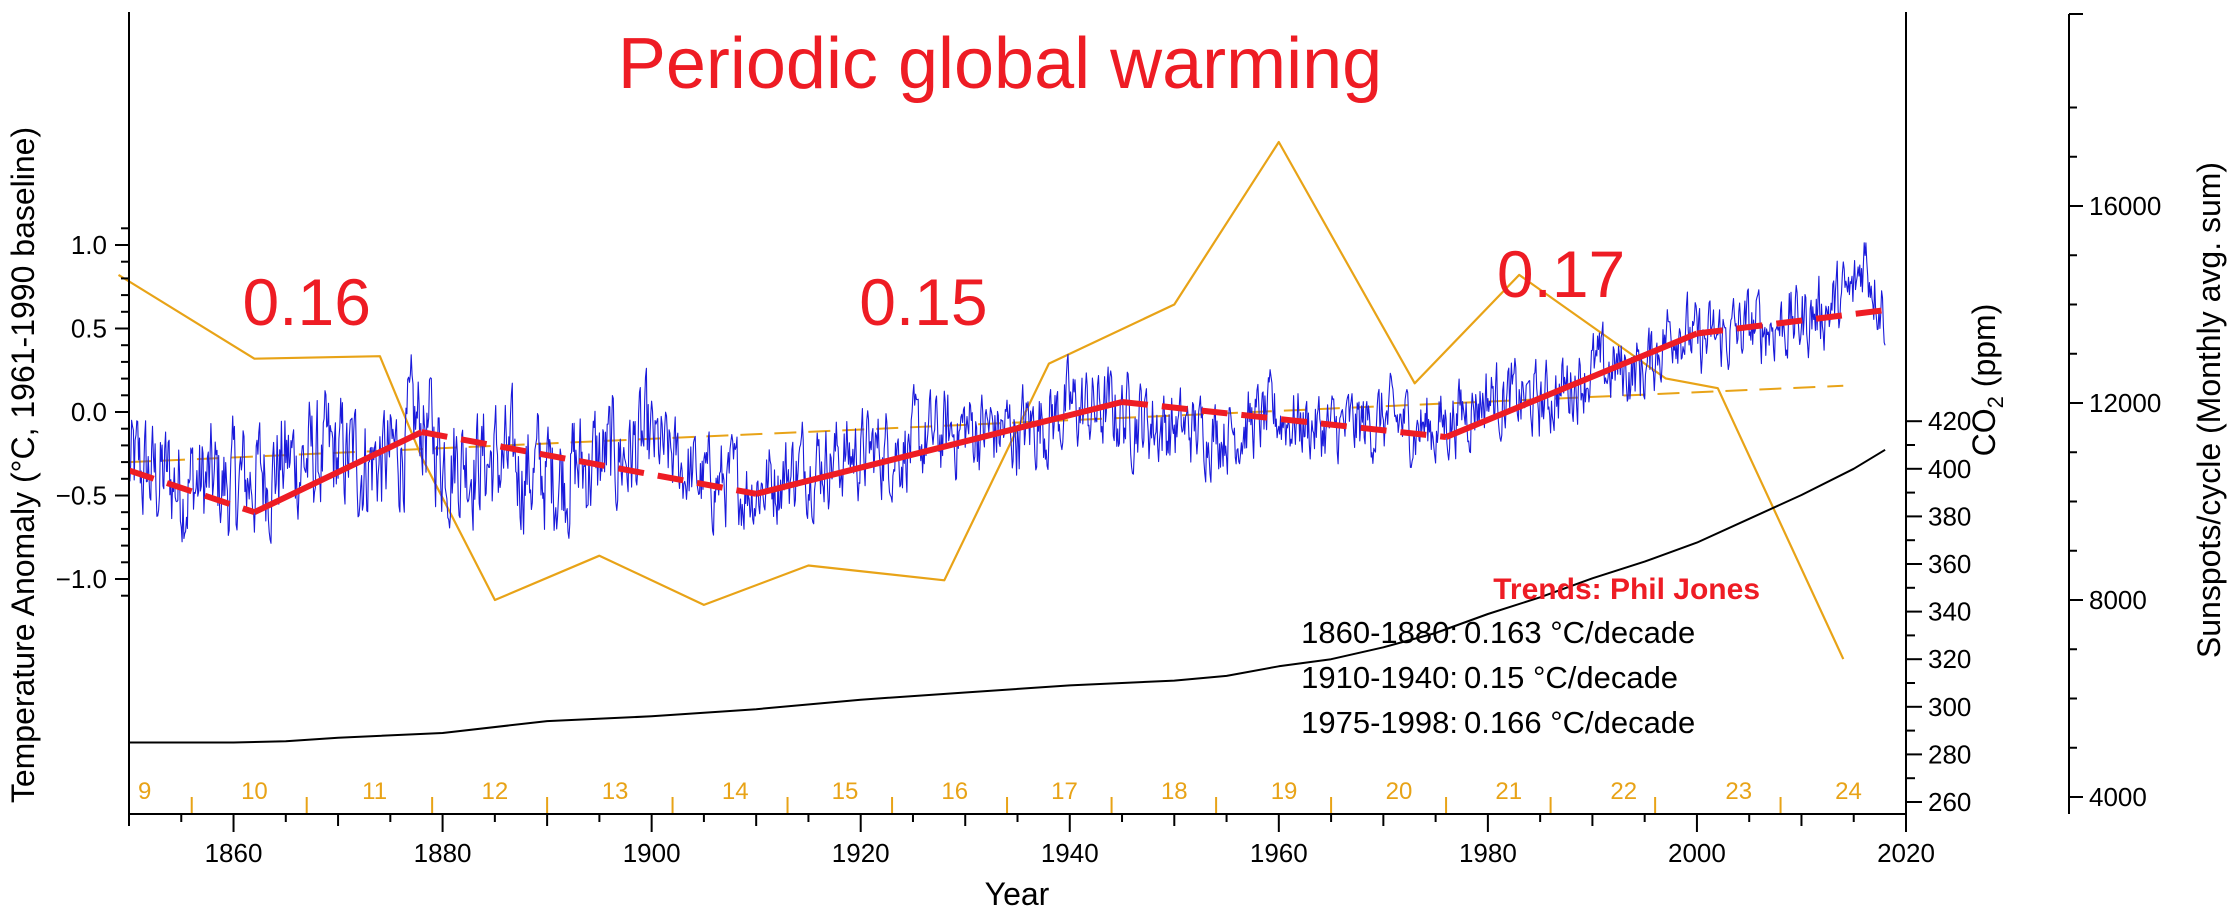 Image resolution: width=2229 pixels, height=916 pixels. I want to click on solar-cycle-label: 24, so click(1848, 791).